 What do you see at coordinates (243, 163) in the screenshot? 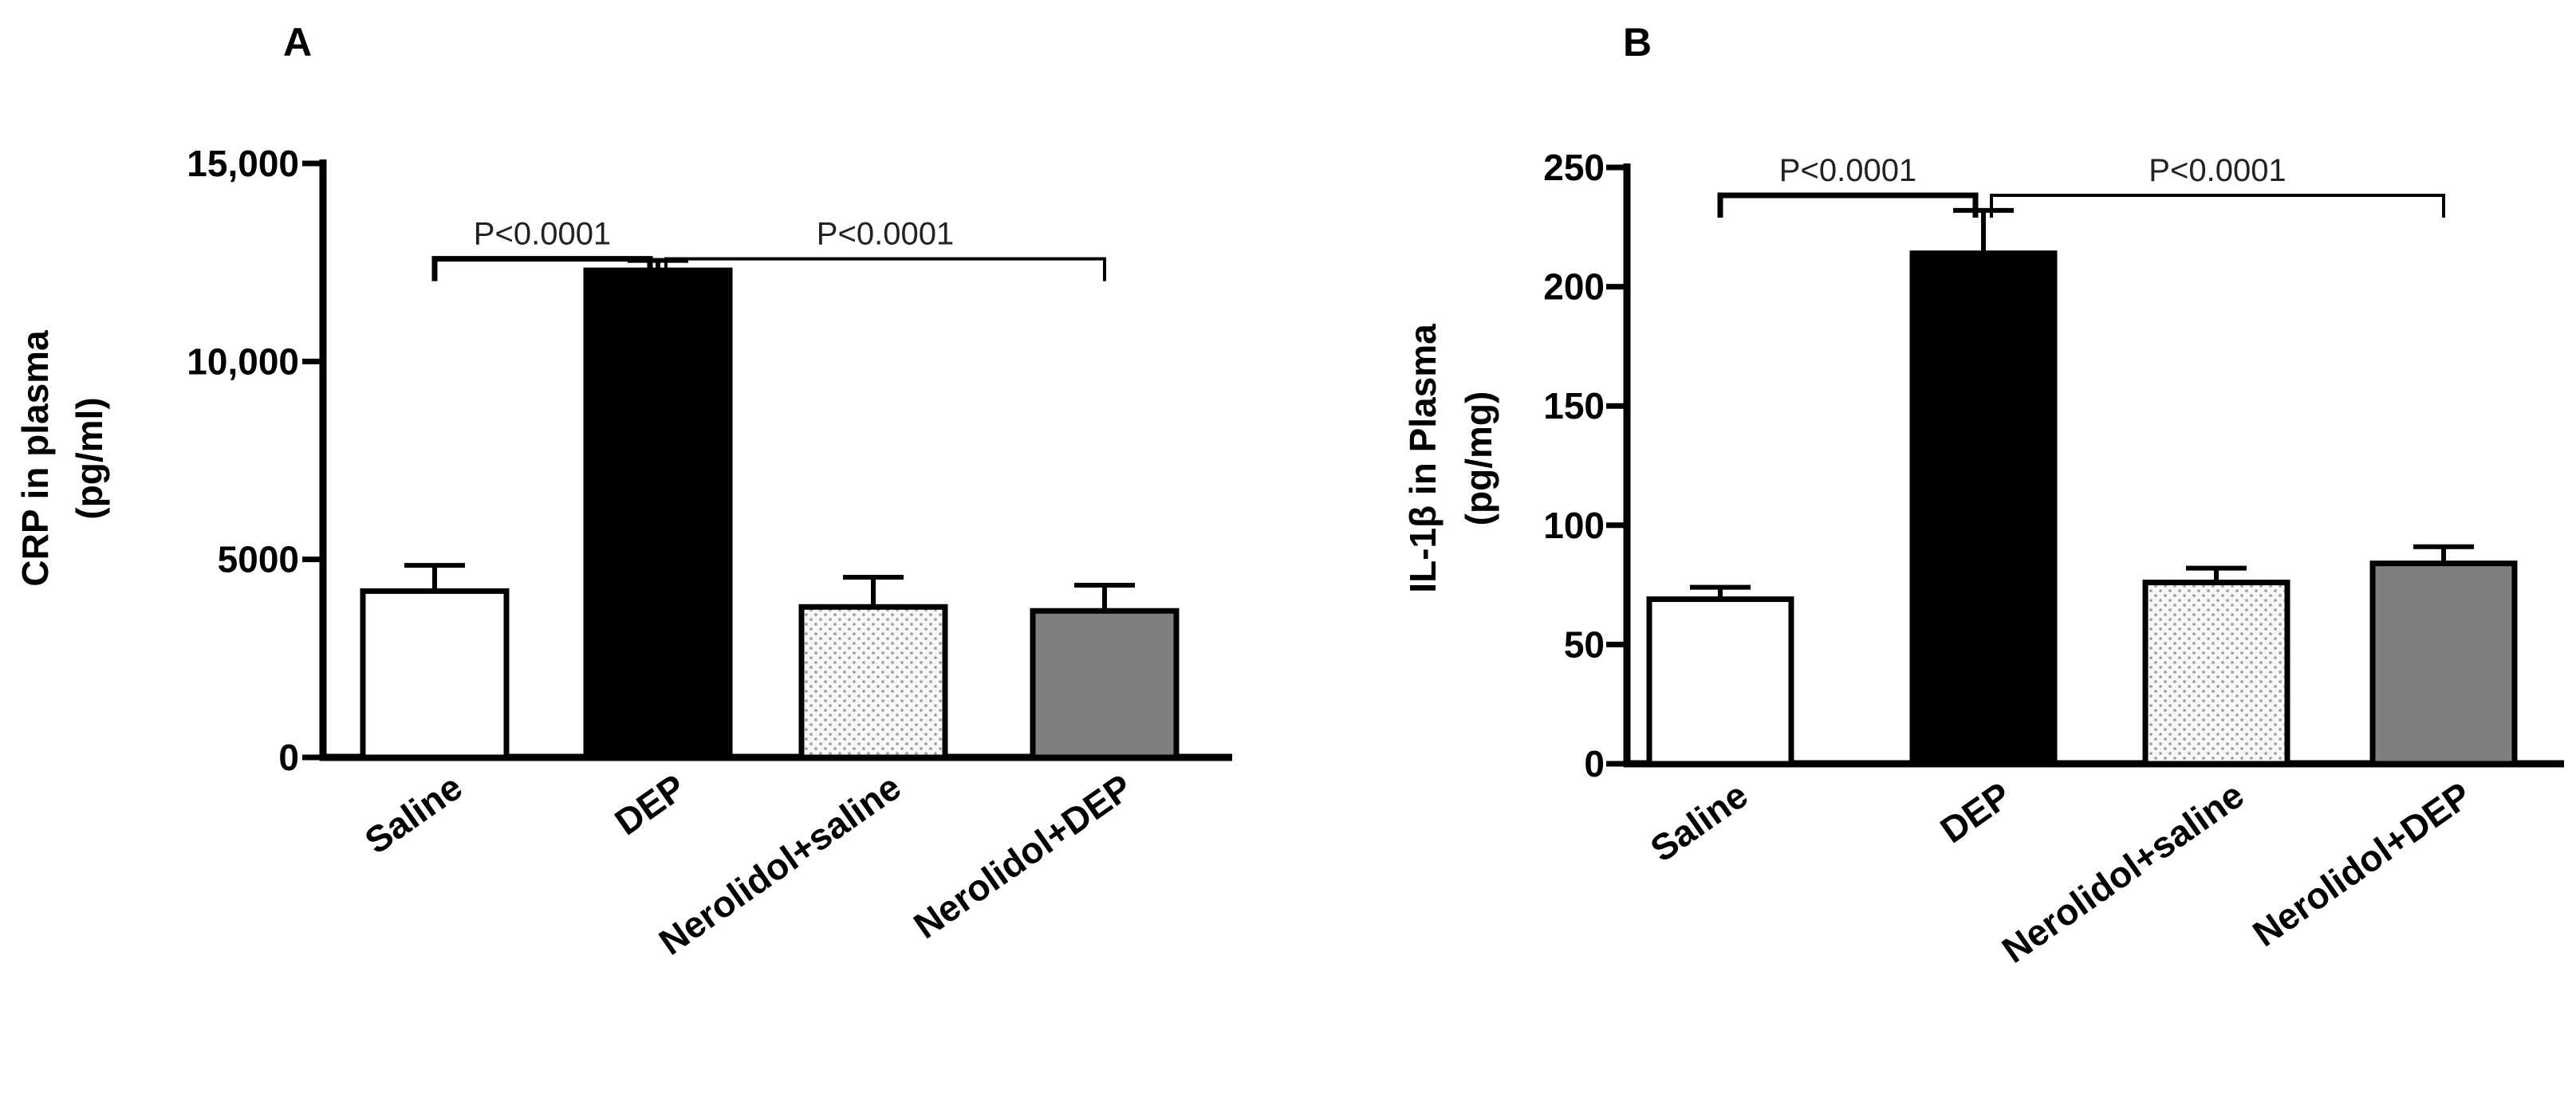
I see `y-tick-label: 15,000` at bounding box center [243, 163].